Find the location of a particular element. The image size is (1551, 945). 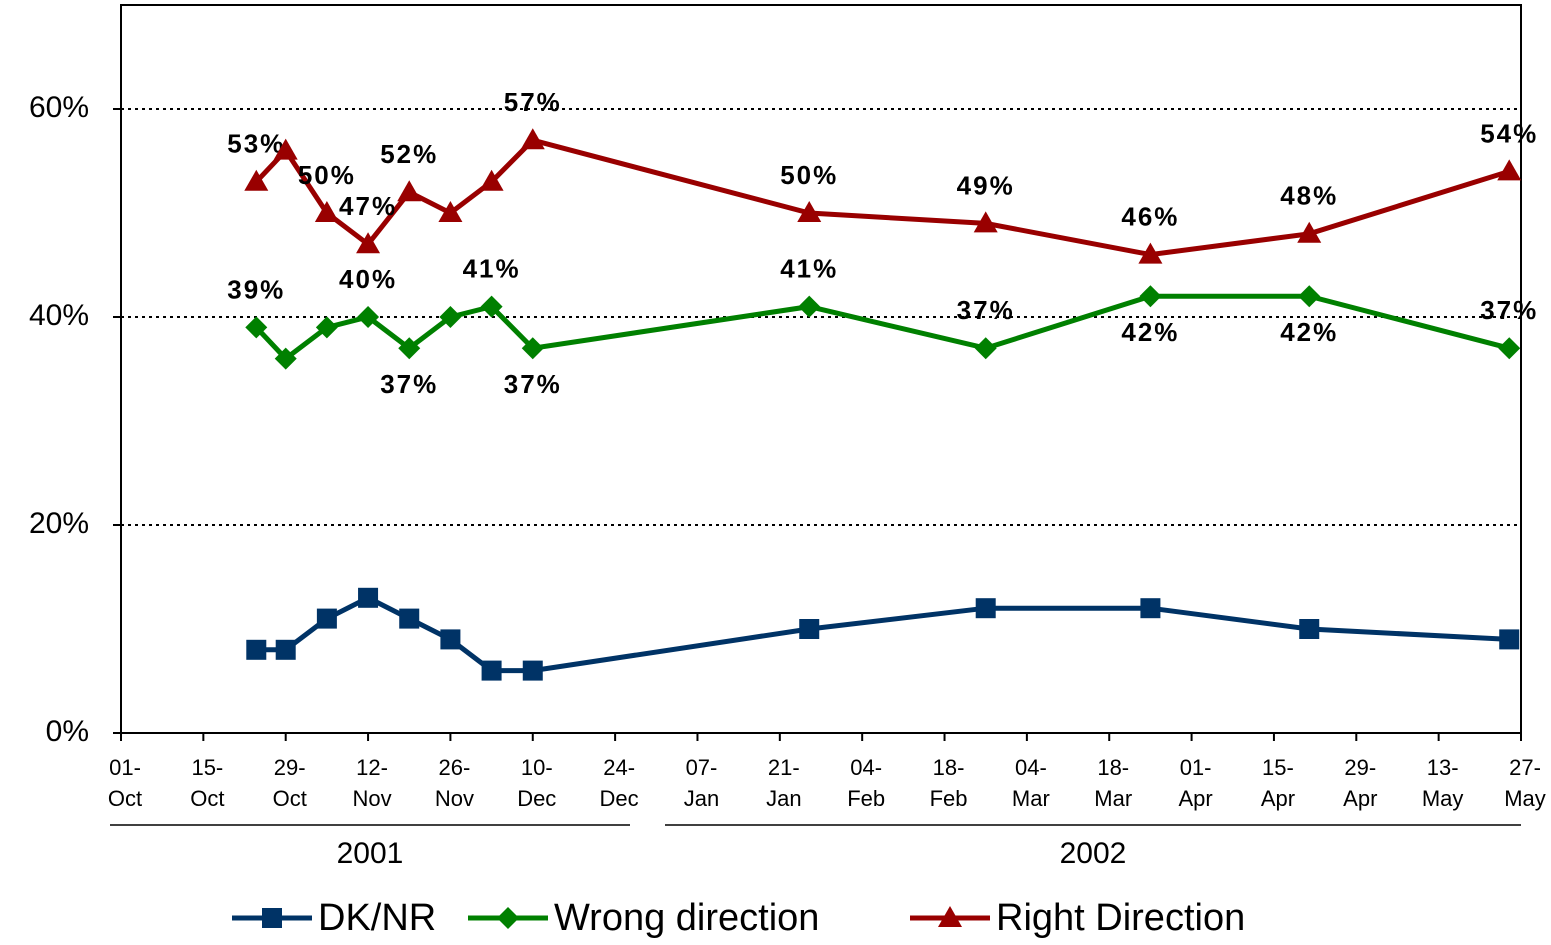

data-label: 40% is located at coordinates (368, 279).